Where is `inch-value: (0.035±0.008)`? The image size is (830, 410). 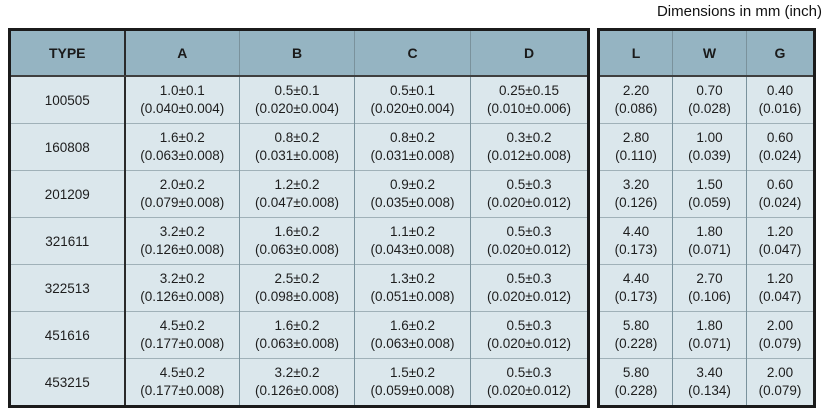
inch-value: (0.035±0.008) is located at coordinates (412, 202).